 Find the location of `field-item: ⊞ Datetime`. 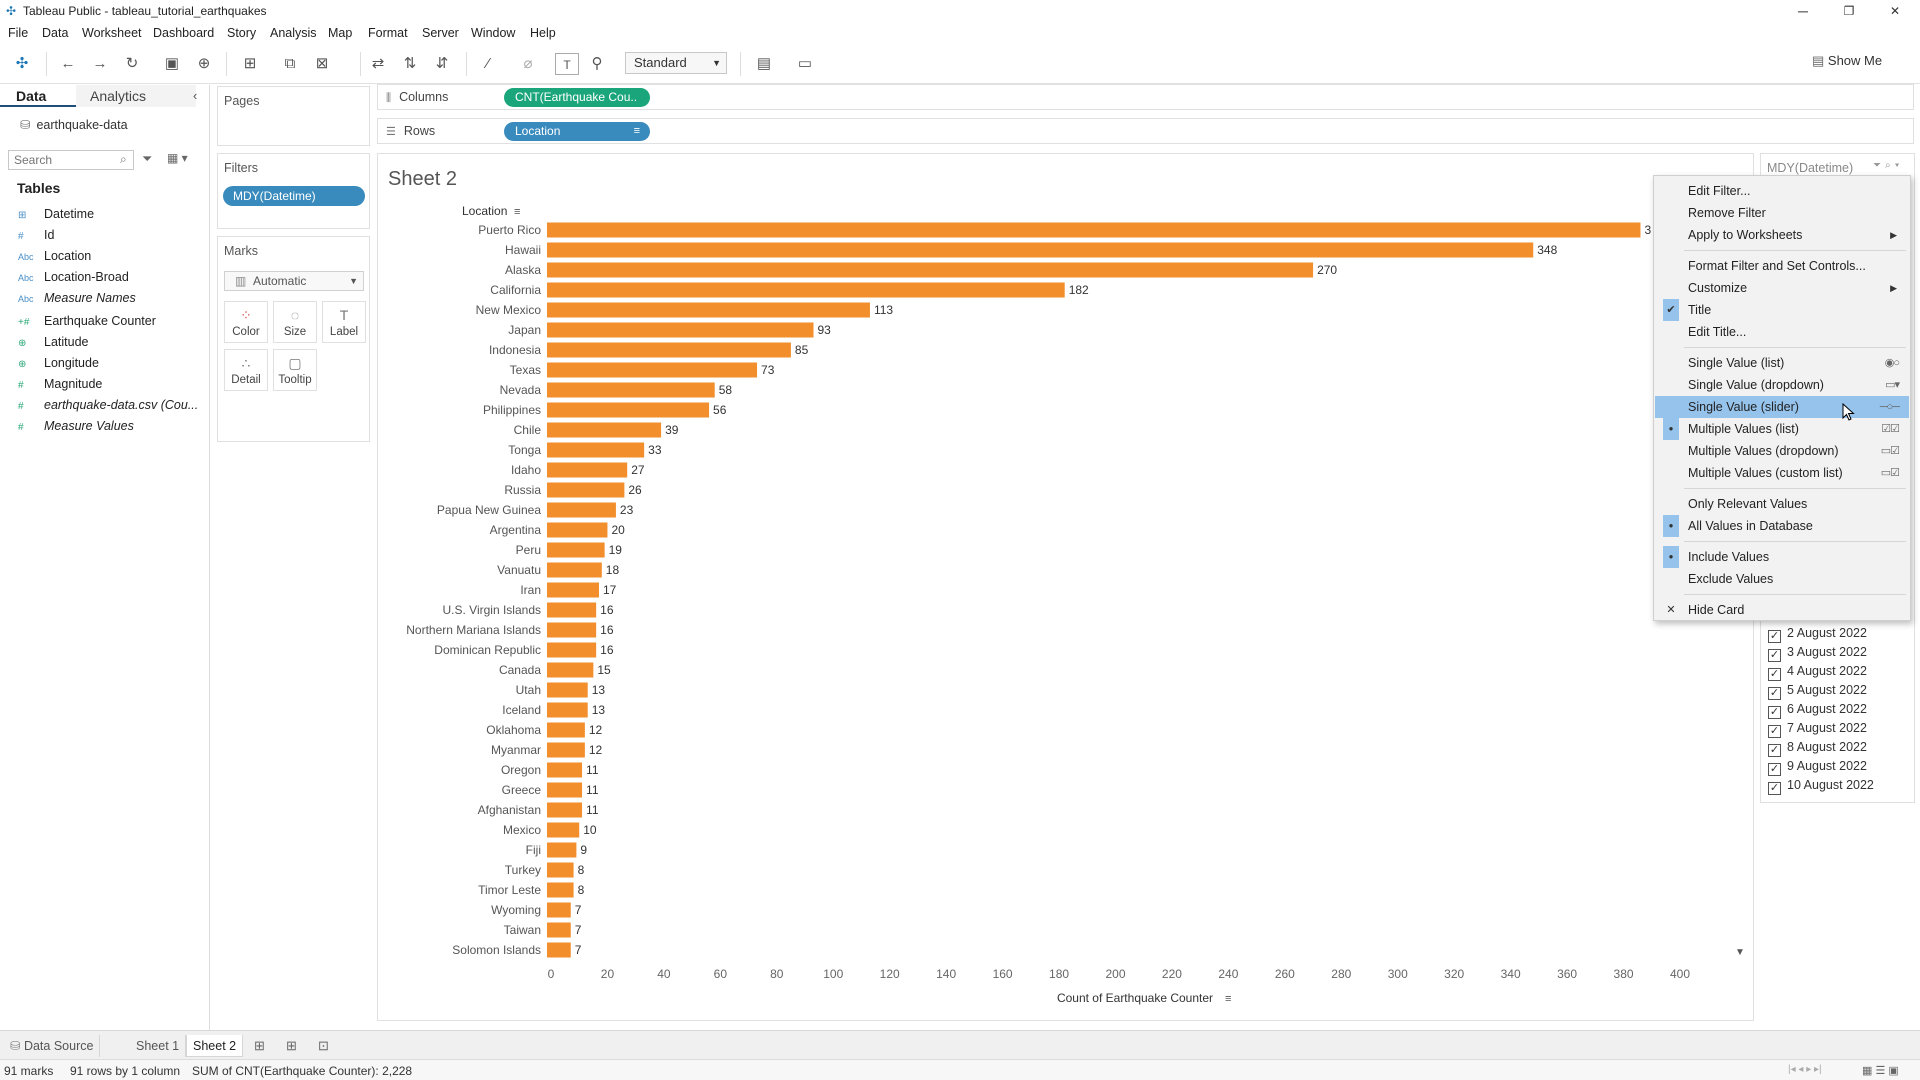

field-item: ⊞ Datetime is located at coordinates (56, 214).